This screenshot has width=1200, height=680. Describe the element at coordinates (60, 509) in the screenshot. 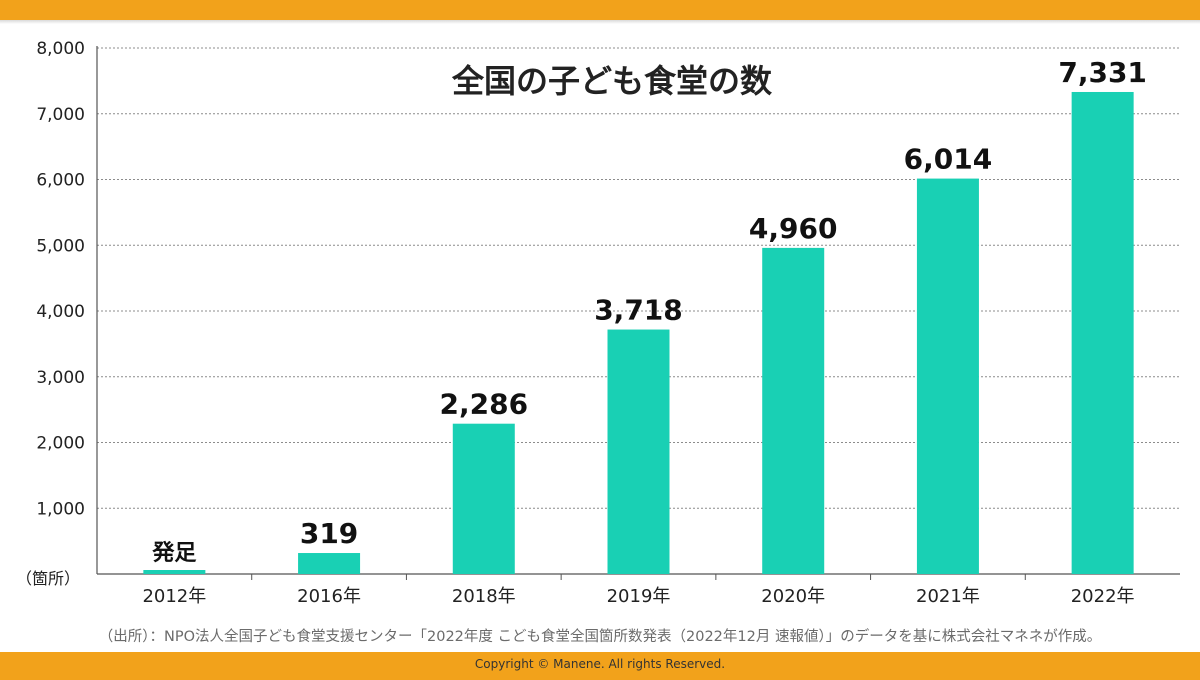

I see `y-tick-label: 1,000` at that location.